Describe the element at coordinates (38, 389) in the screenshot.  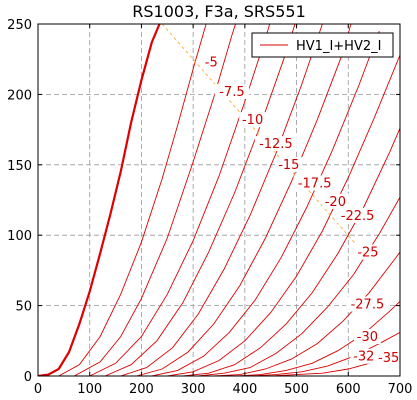
I see `x-tick-label: 0` at that location.